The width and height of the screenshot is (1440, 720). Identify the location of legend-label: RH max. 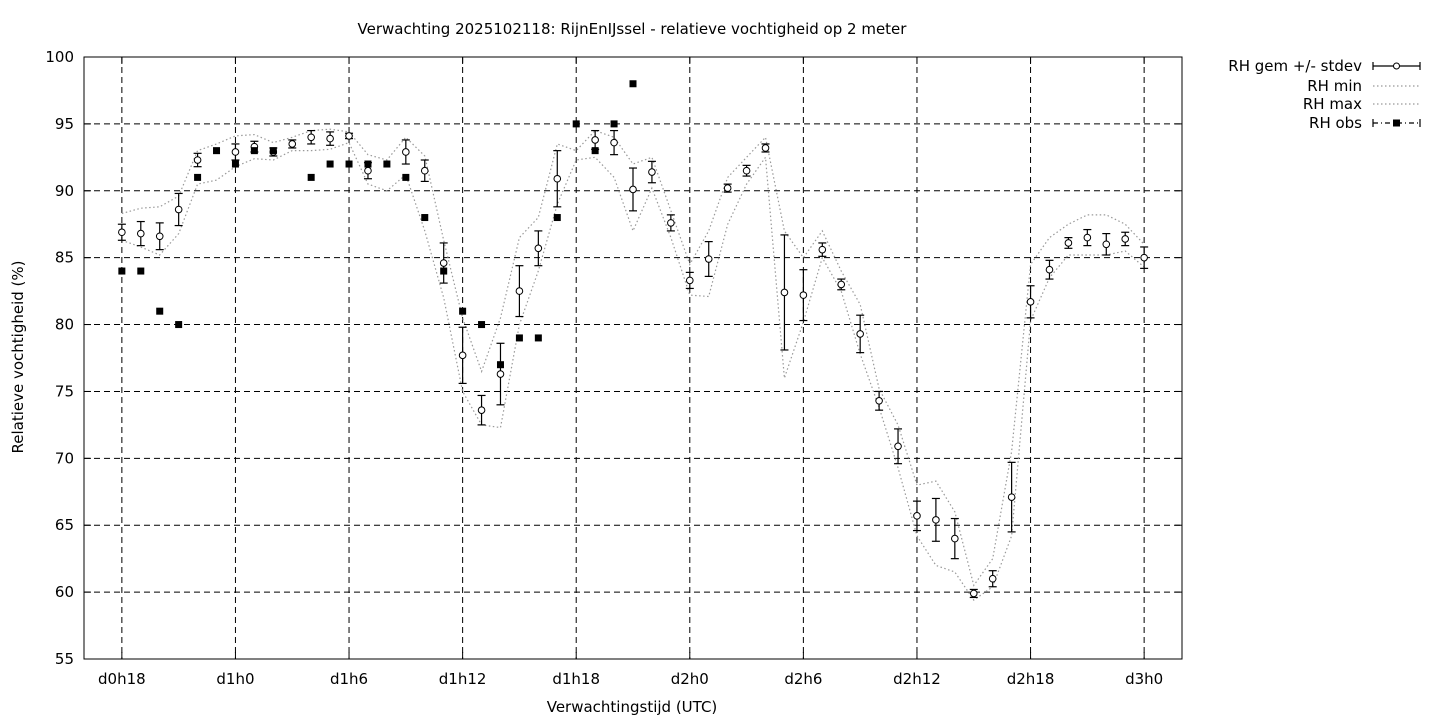
(1332, 104).